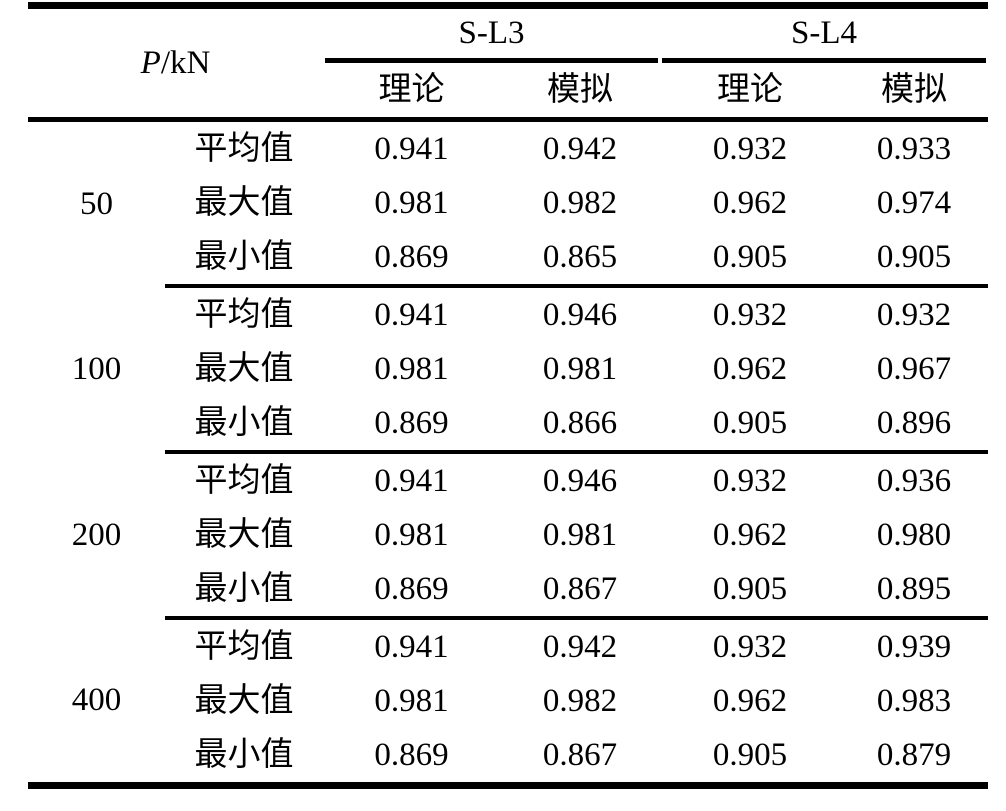  Describe the element at coordinates (412, 92) in the screenshot. I see `subheader-theory-s-l3: 理论` at that location.